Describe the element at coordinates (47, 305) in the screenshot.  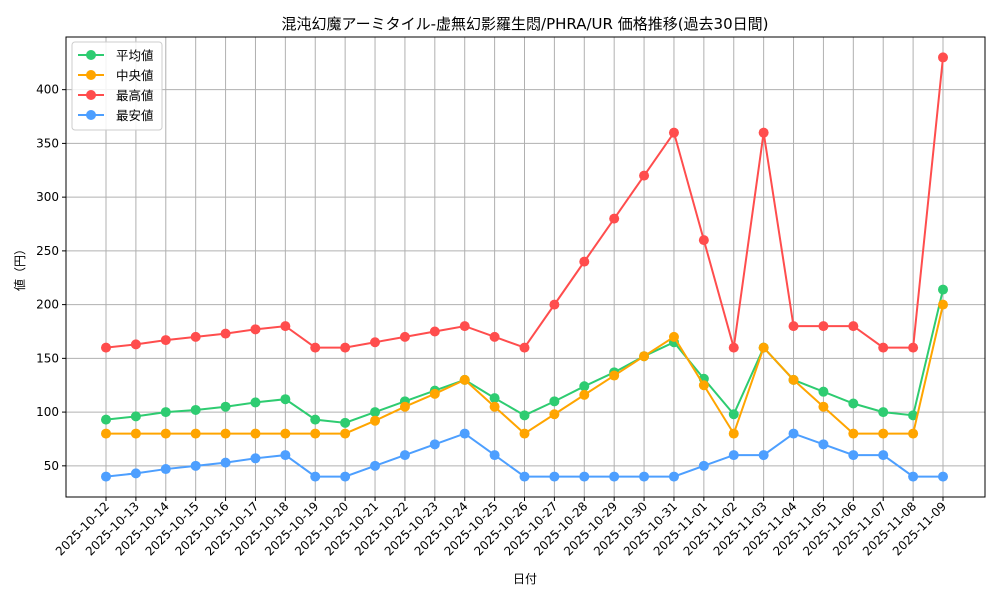
I see `y-tick-label: 200` at that location.